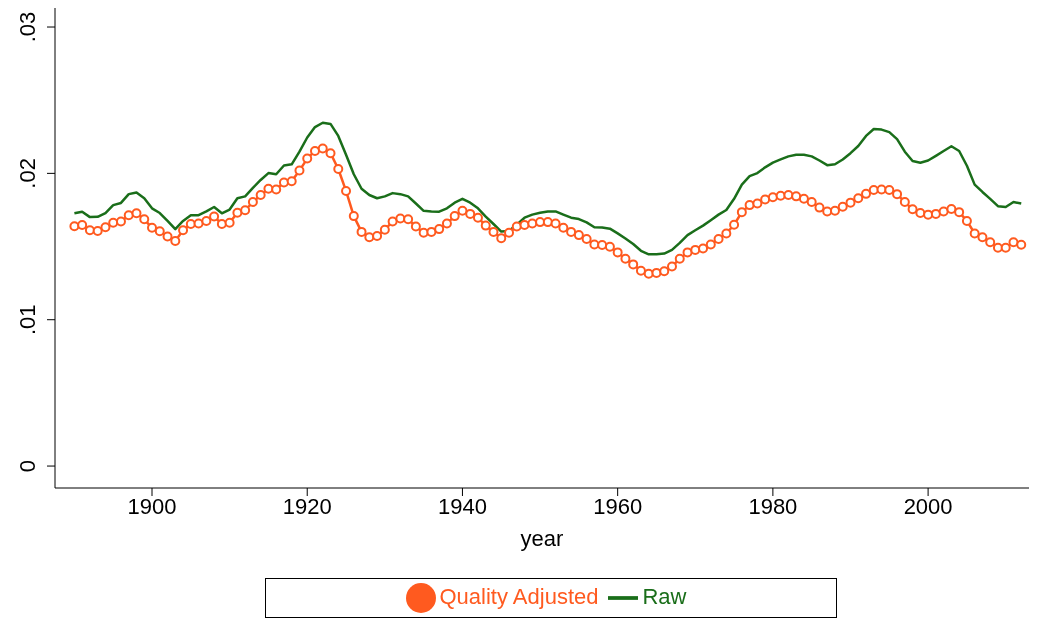 The image size is (1037, 624). I want to click on x-tick-label: 2000, so click(928, 506).